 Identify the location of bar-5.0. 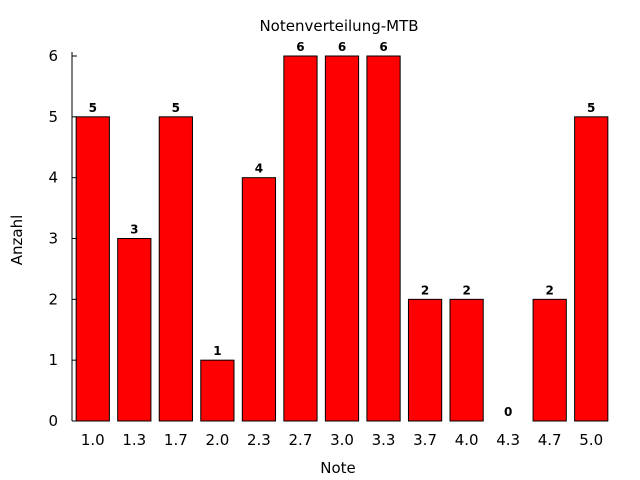
(591, 269).